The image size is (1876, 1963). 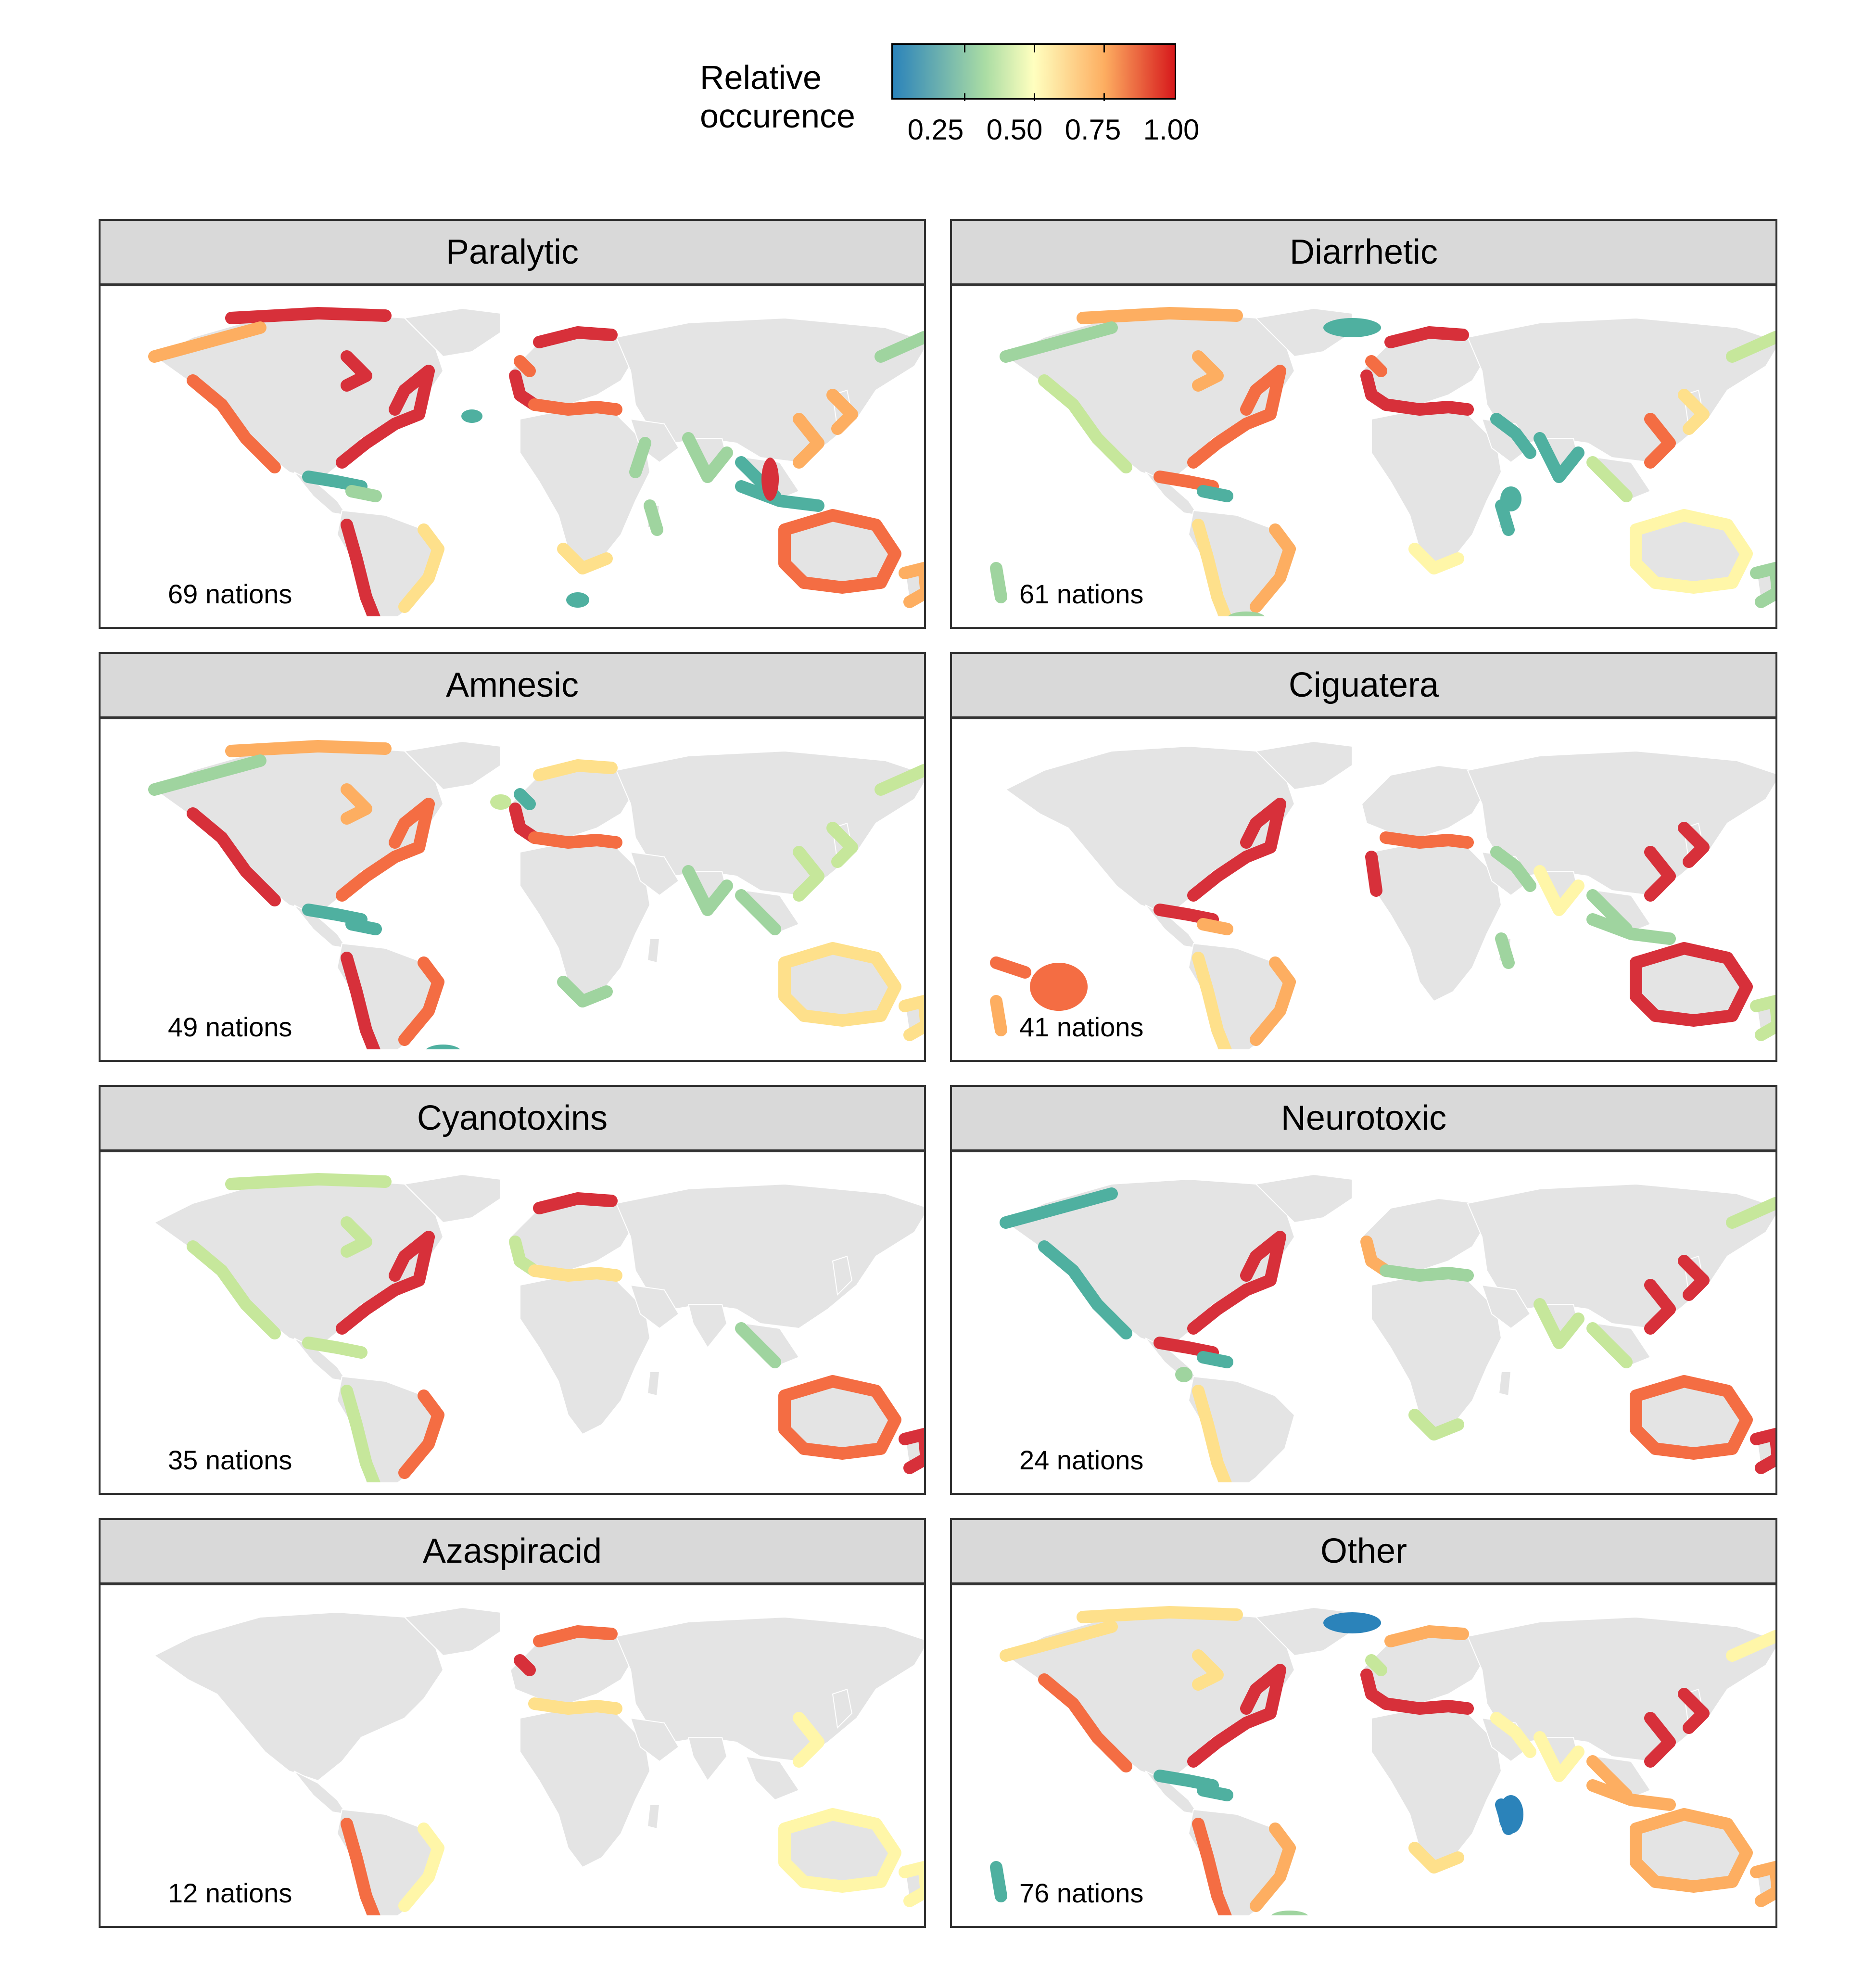 I want to click on world-map: 35 nations, so click(x=512, y=1323).